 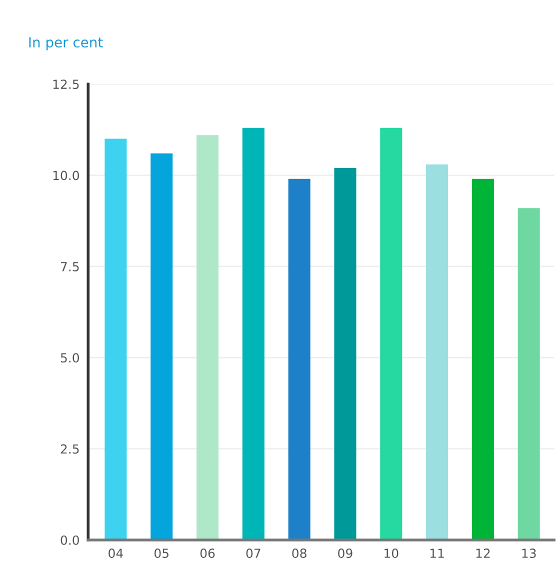 What do you see at coordinates (483, 553) in the screenshot?
I see `x-tick-label: 12` at bounding box center [483, 553].